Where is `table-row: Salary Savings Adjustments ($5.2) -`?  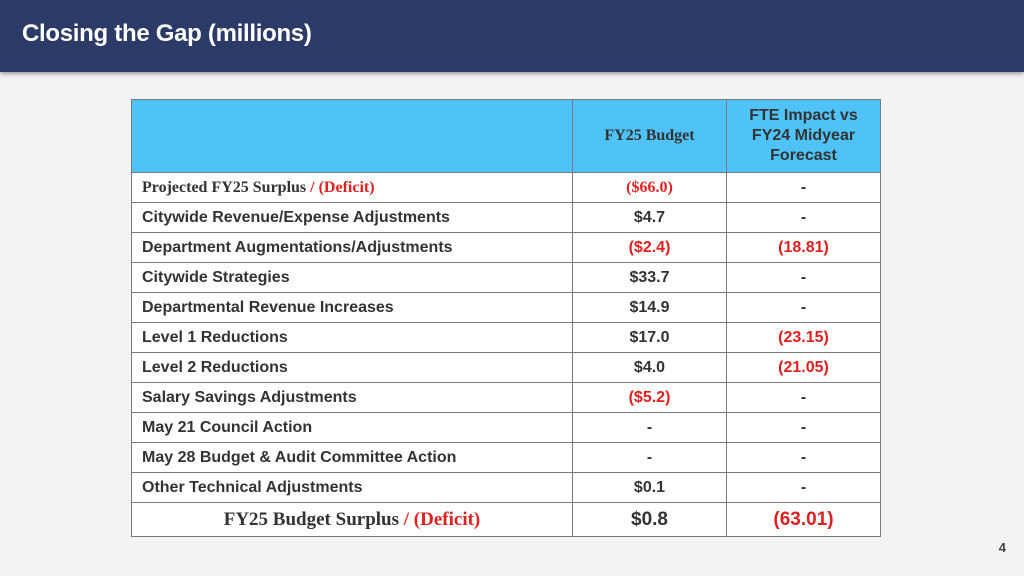 table-row: Salary Savings Adjustments ($5.2) - is located at coordinates (506, 397).